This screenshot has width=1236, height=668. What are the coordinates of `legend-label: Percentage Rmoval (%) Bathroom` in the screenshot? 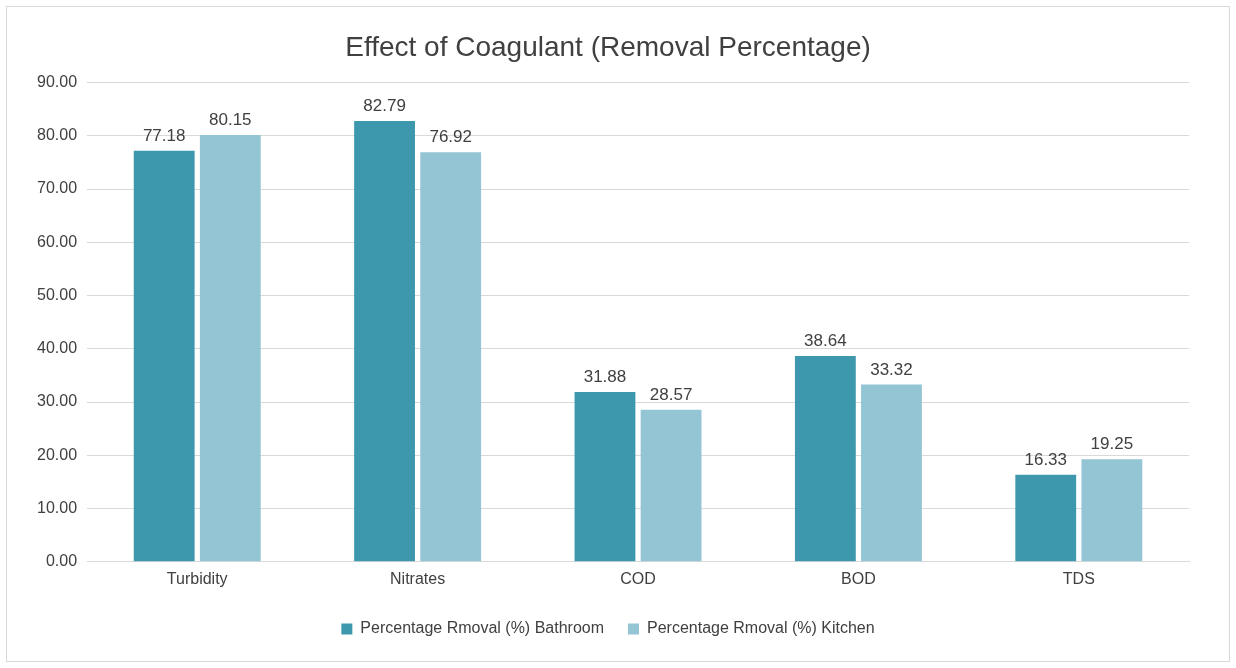 It's located at (482, 628).